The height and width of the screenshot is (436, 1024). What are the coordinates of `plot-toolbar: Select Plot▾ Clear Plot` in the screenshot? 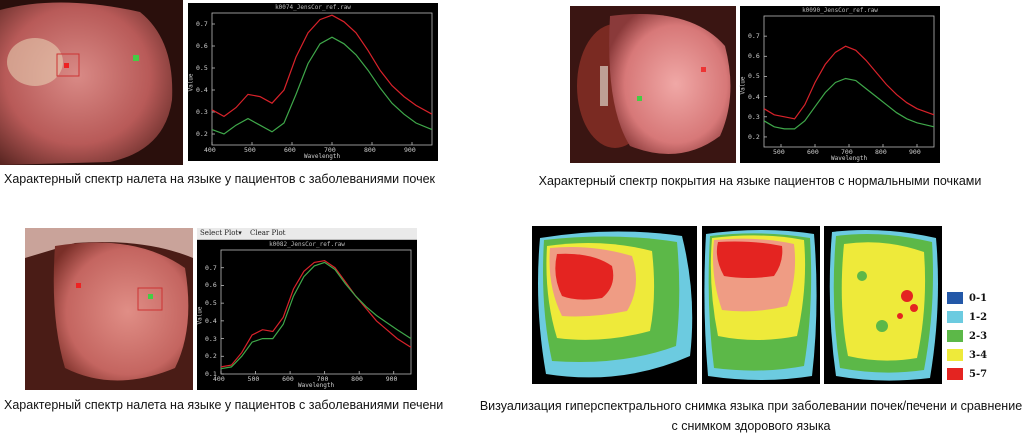 It's located at (307, 234).